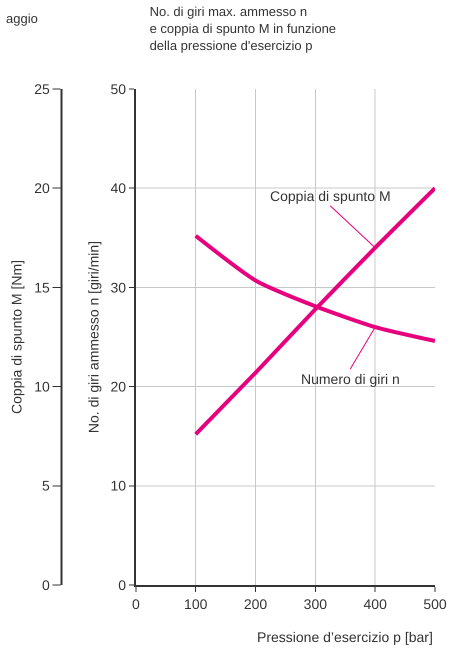 The height and width of the screenshot is (648, 450). What do you see at coordinates (42, 386) in the screenshot?
I see `y2-tick-label: 10` at bounding box center [42, 386].